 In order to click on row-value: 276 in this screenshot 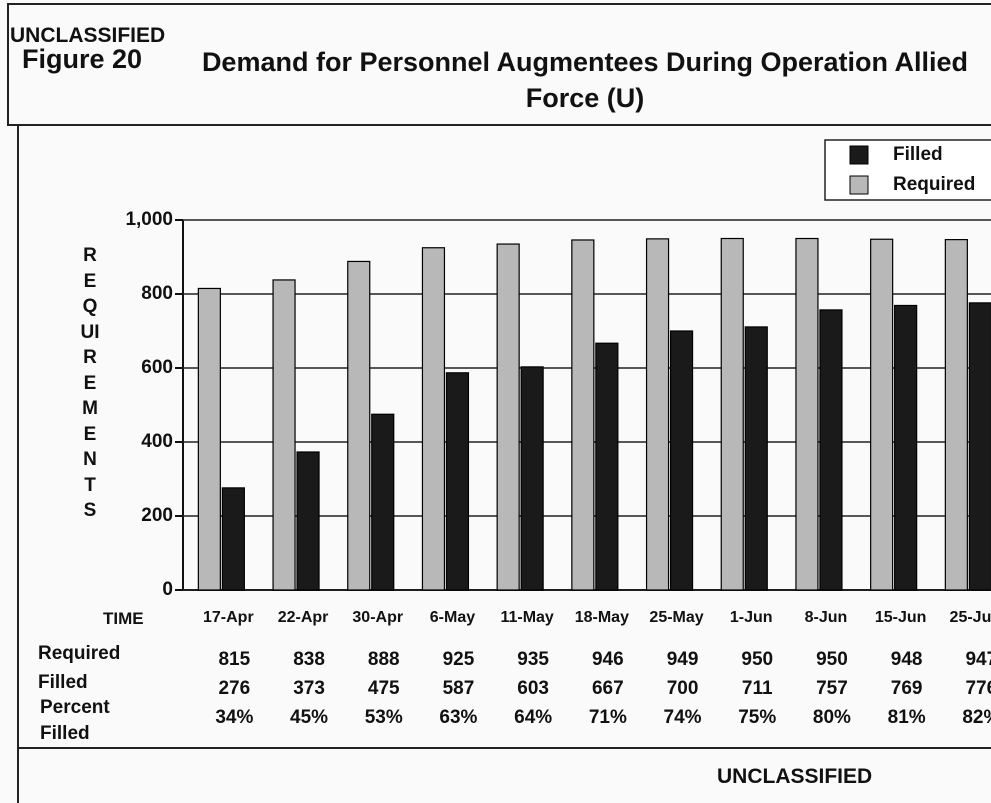, I will do `click(234, 688)`.